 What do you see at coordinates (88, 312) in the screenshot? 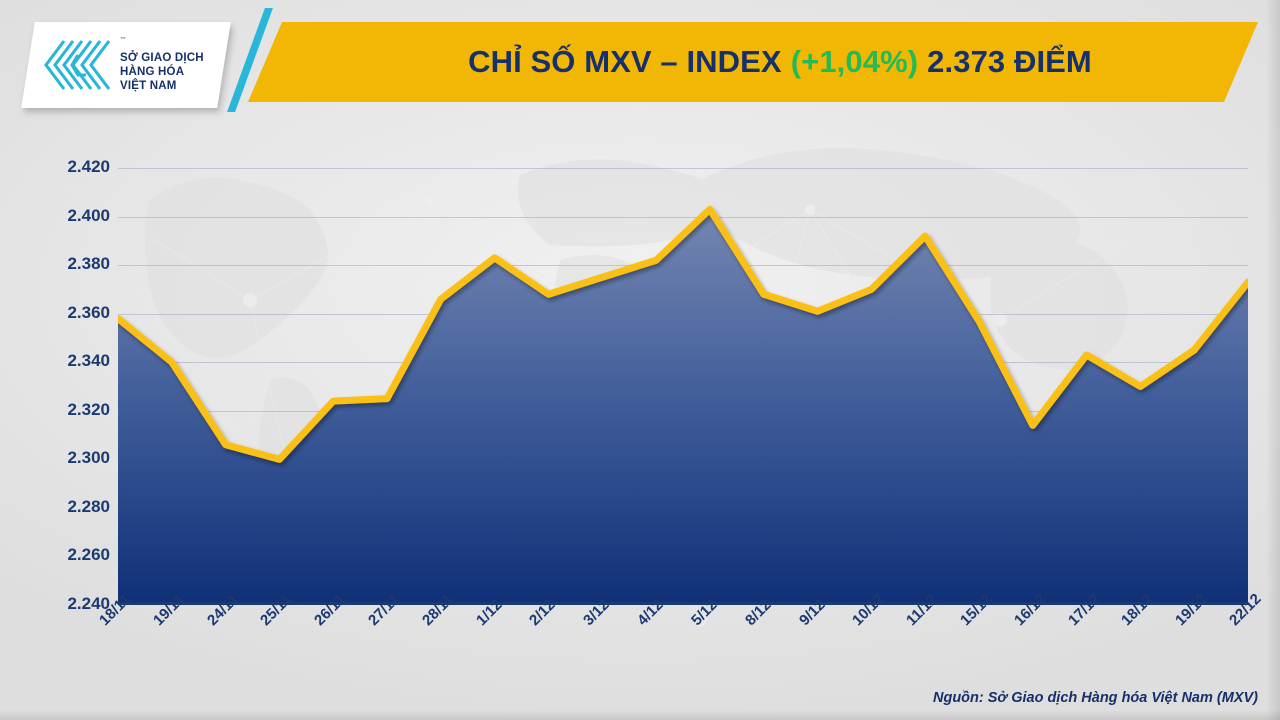
I see `y-axis-tick-label: 2.360` at bounding box center [88, 312].